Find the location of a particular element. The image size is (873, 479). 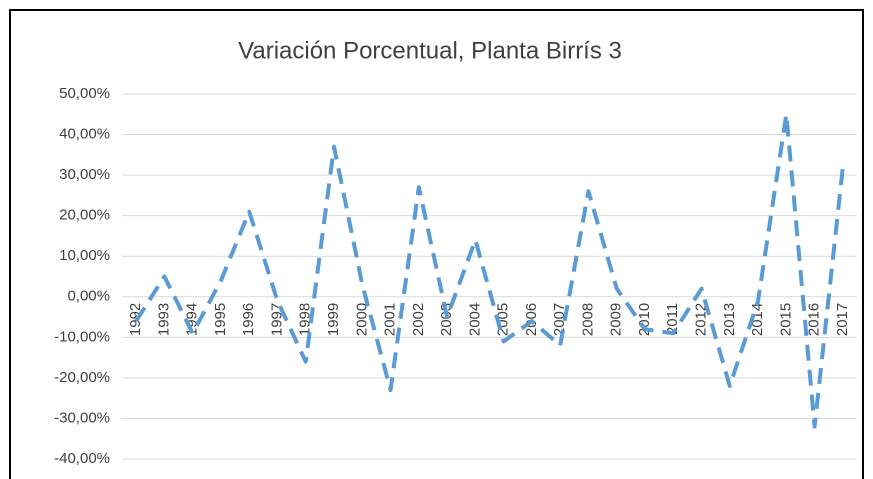

x-tick-label: 2015 is located at coordinates (785, 319).